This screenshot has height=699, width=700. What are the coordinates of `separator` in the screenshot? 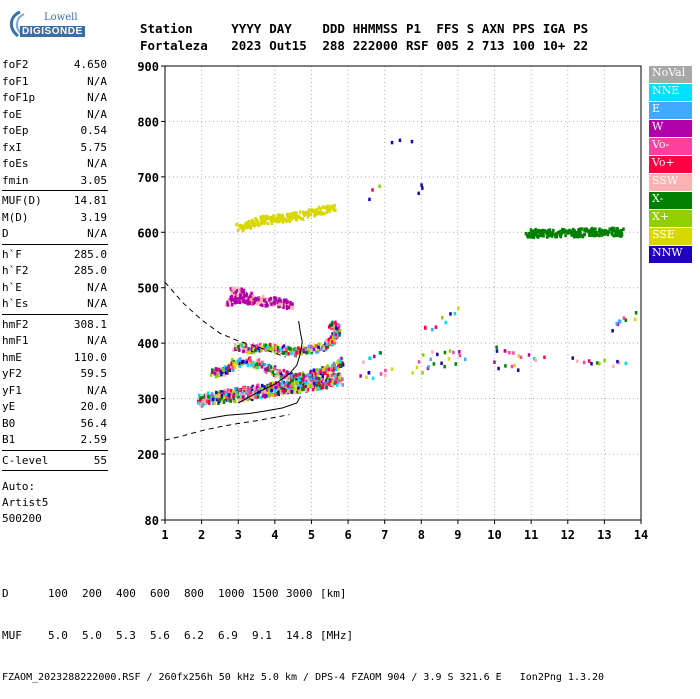 It's located at (55, 470).